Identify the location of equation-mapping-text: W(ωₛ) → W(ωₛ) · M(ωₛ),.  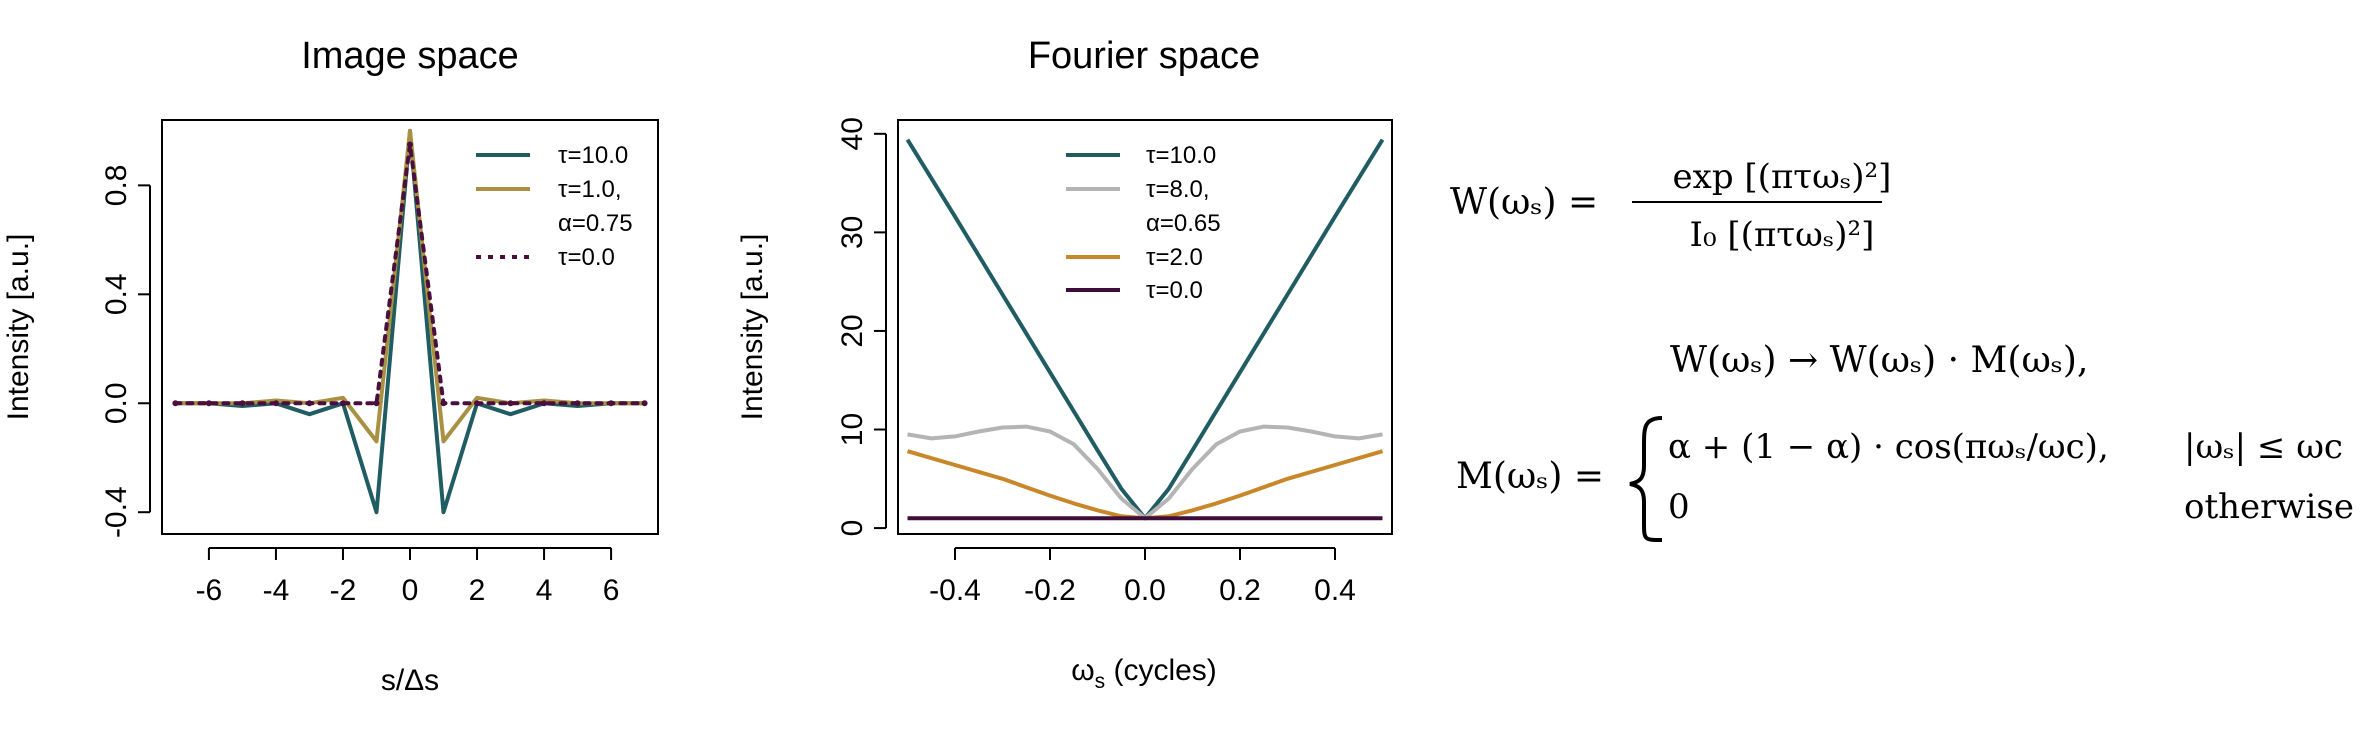
(1879, 360).